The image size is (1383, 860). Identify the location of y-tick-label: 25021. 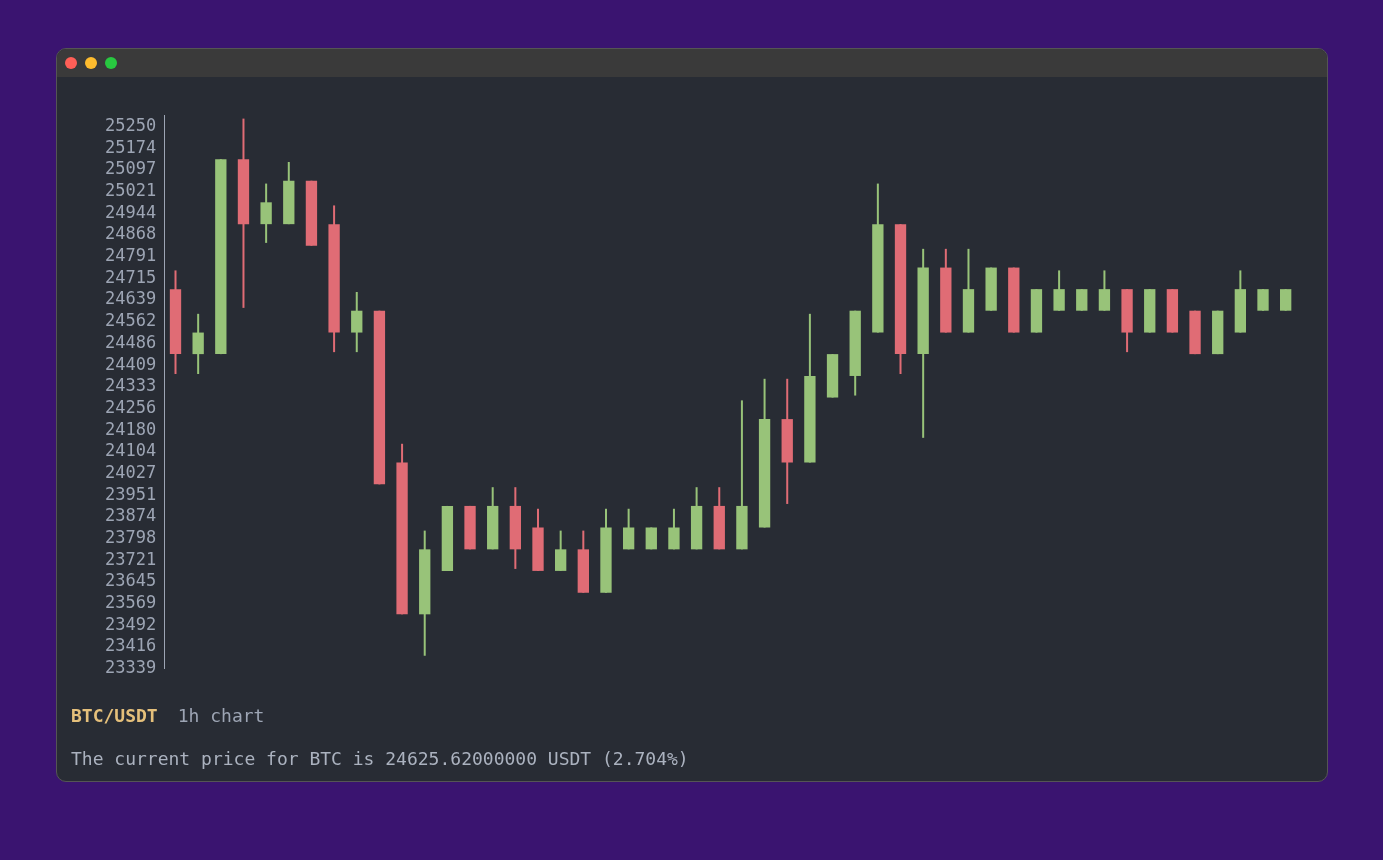
(130, 189).